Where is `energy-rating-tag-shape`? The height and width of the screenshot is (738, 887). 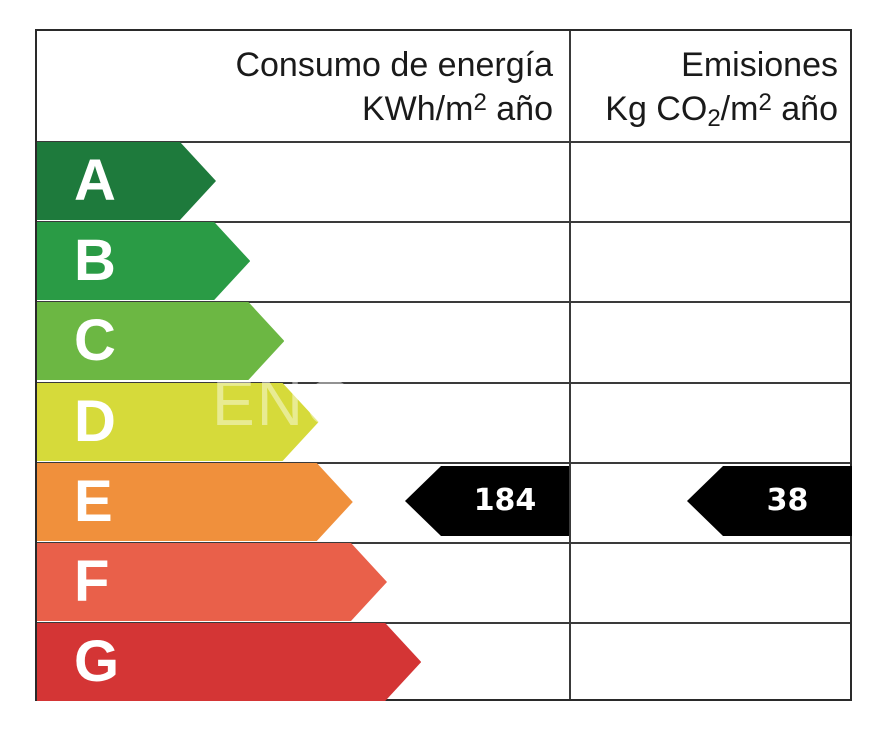 energy-rating-tag-shape is located at coordinates (487, 500).